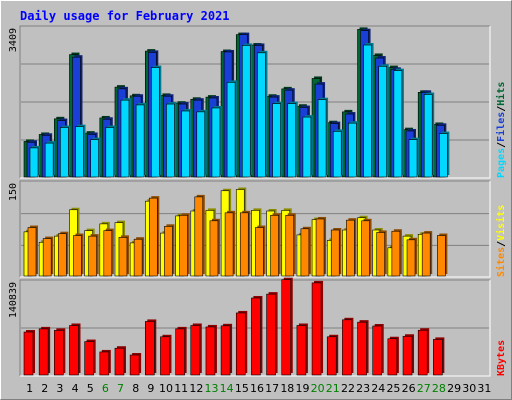 The image size is (512, 400). What do you see at coordinates (501, 94) in the screenshot?
I see `legend-hits: Hits` at bounding box center [501, 94].